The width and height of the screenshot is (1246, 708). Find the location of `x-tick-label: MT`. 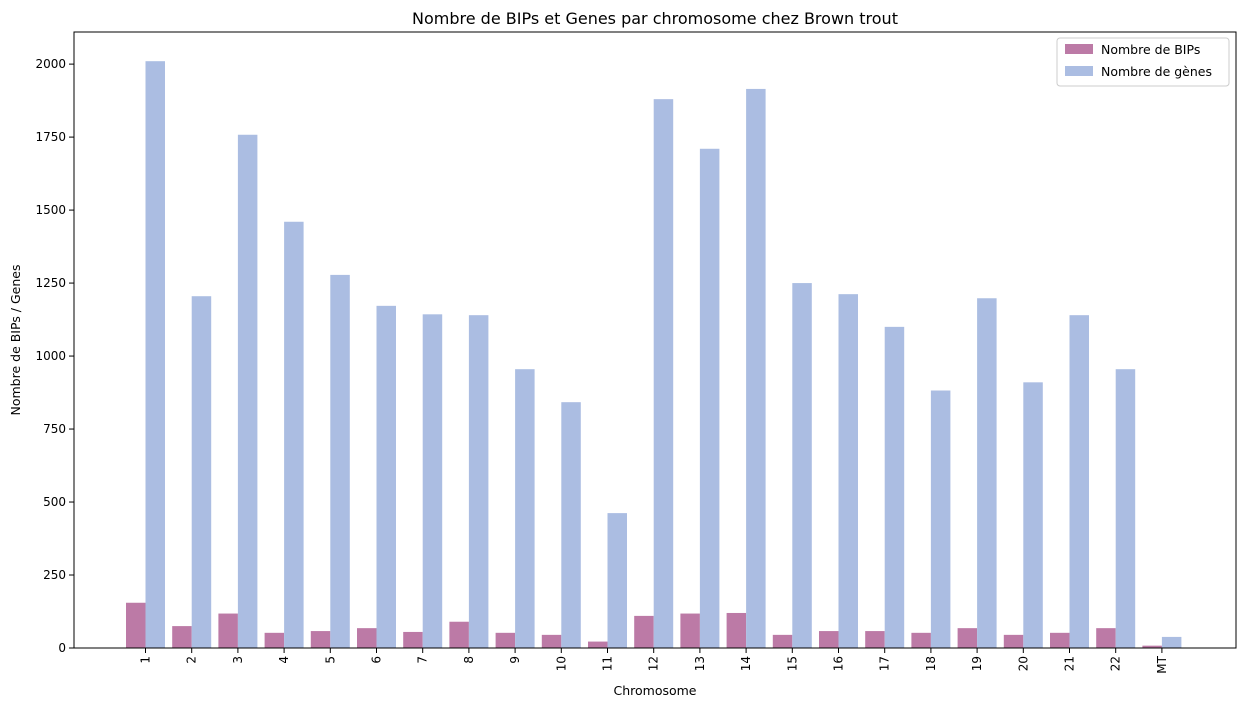

x-tick-label: MT is located at coordinates (1162, 664).